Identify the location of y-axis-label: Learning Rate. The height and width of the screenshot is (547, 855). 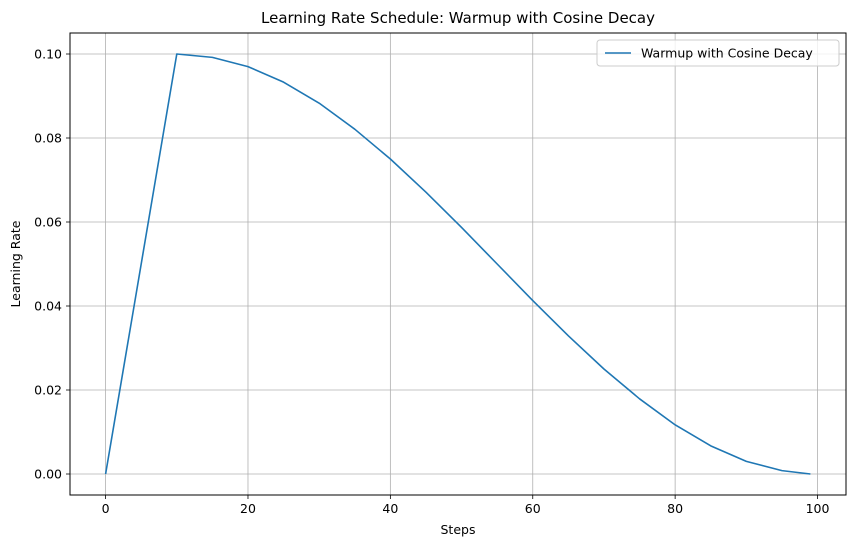
(15, 263).